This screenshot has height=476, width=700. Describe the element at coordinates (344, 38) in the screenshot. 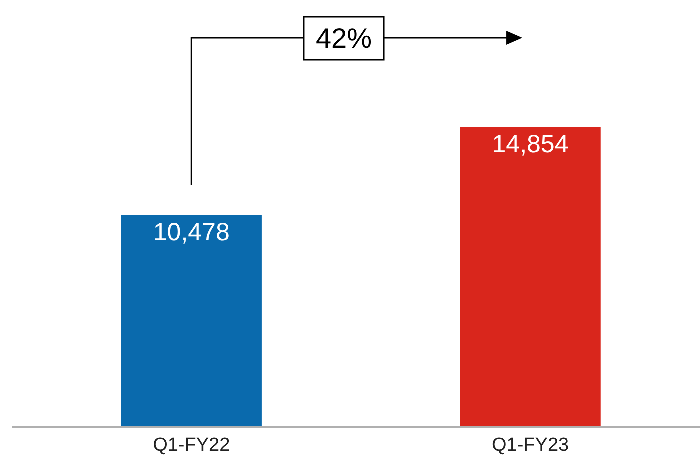

I see `text: 42%` at that location.